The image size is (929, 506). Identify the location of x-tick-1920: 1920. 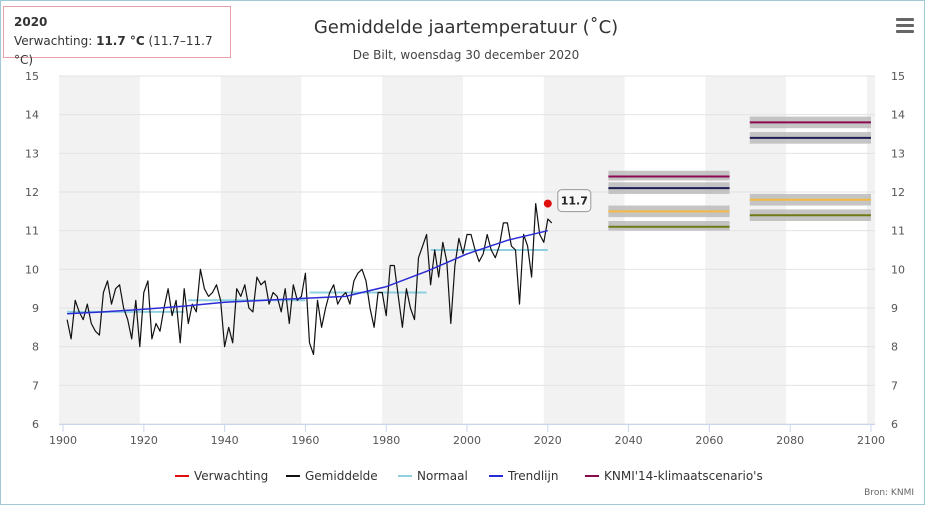
(144, 440).